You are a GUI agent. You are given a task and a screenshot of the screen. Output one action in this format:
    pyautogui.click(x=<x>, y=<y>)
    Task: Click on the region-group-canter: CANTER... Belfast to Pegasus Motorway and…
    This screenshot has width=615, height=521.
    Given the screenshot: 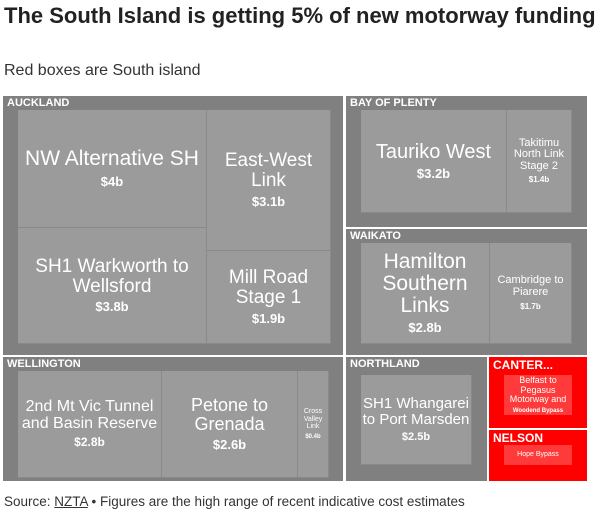 What is the action you would take?
    pyautogui.click(x=538, y=392)
    